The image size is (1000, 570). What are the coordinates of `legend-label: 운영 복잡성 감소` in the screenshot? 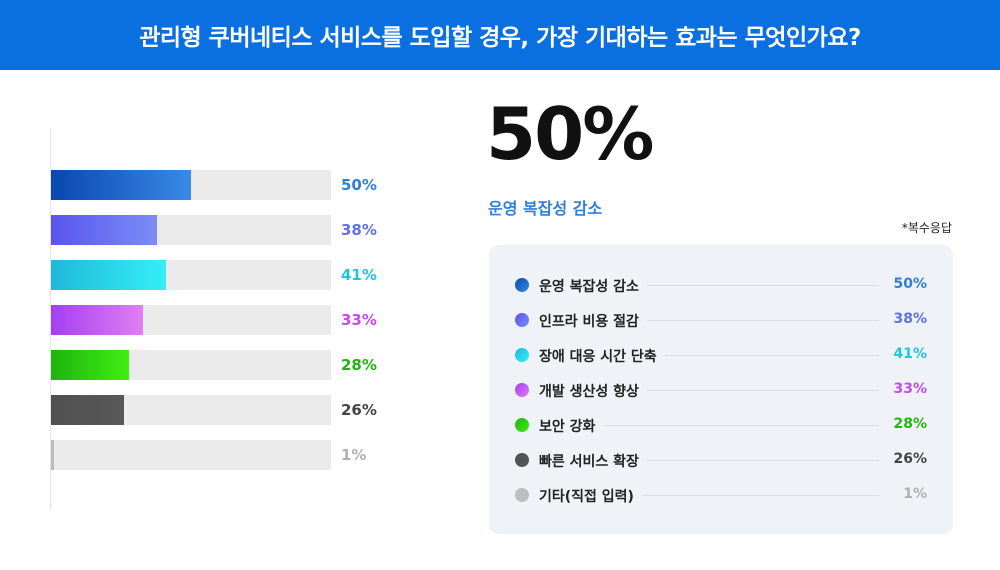 It's located at (593, 286).